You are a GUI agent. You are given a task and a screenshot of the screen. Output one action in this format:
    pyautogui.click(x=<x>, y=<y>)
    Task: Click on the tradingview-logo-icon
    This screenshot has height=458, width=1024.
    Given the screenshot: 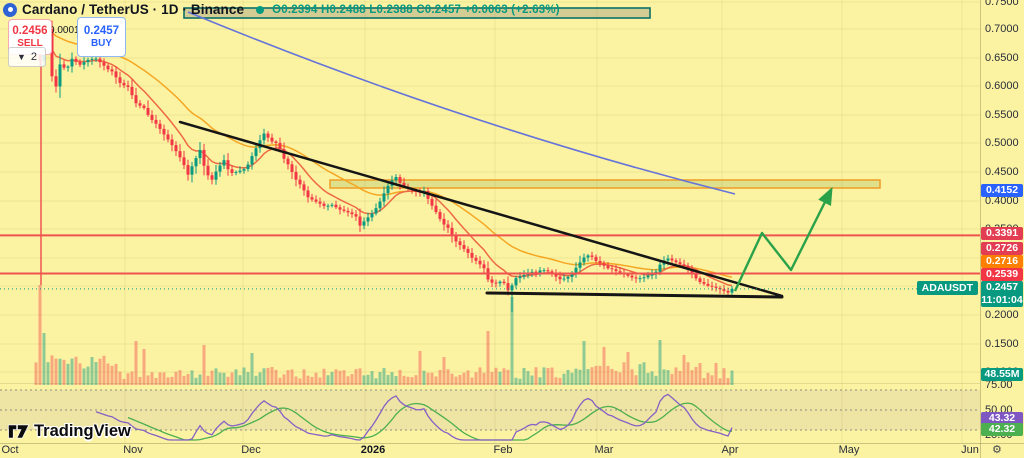 What is the action you would take?
    pyautogui.click(x=18, y=431)
    